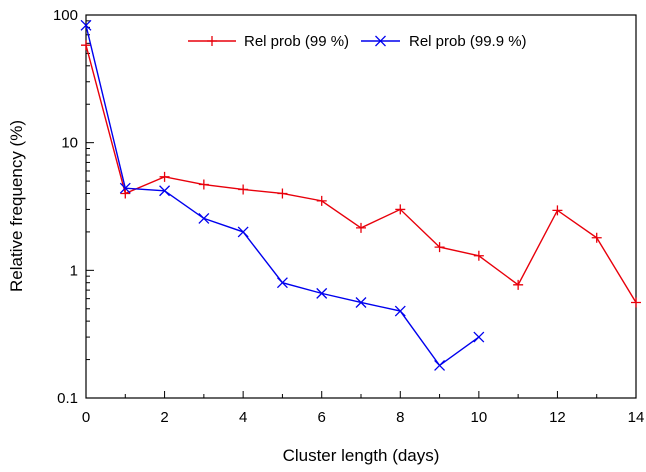 The width and height of the screenshot is (646, 472). I want to click on x-tick-label: 10, so click(479, 417).